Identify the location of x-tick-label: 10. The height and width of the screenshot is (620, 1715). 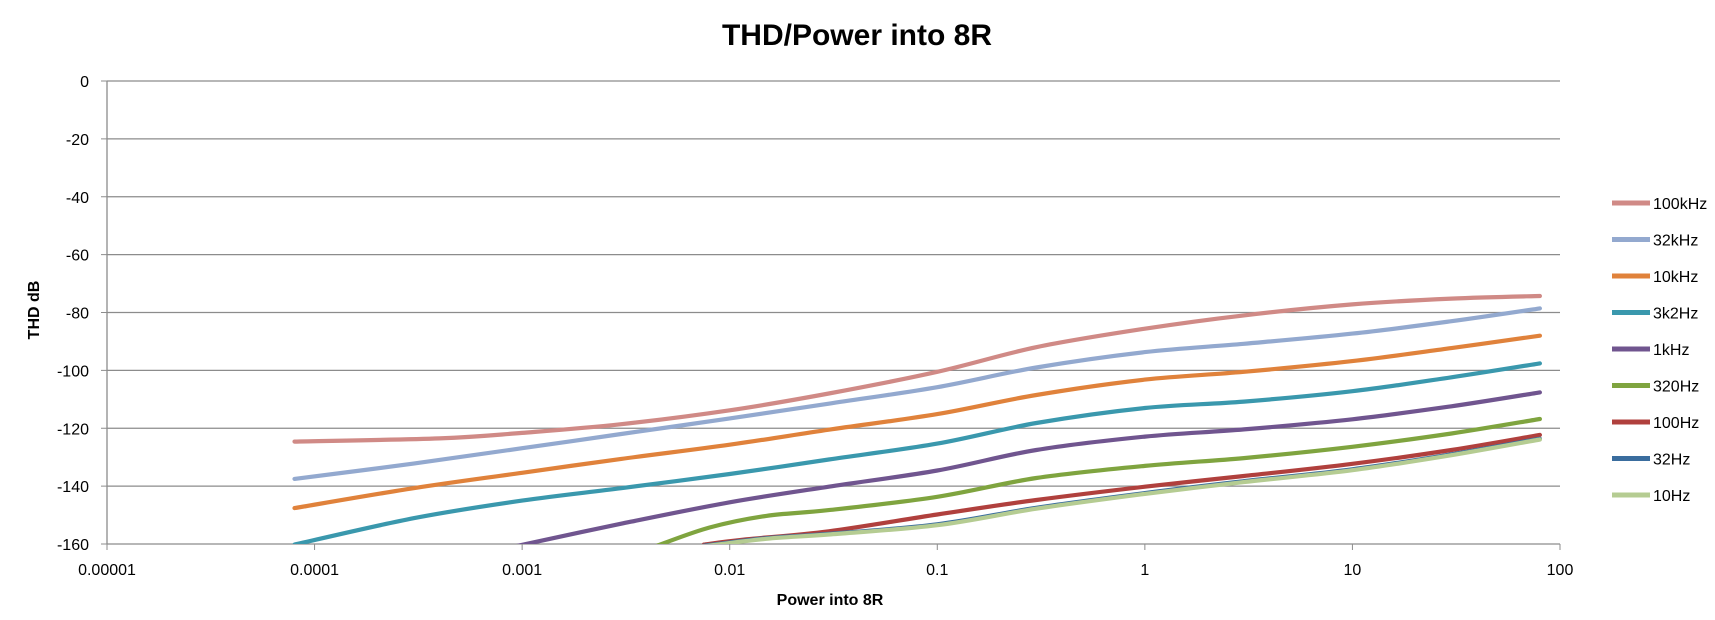
(1353, 570).